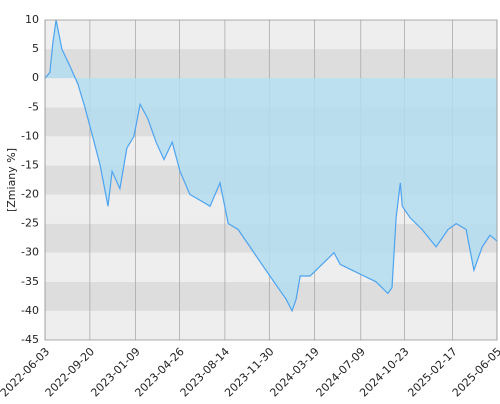 The width and height of the screenshot is (500, 404). I want to click on y-tick-label: -45, so click(30, 339).